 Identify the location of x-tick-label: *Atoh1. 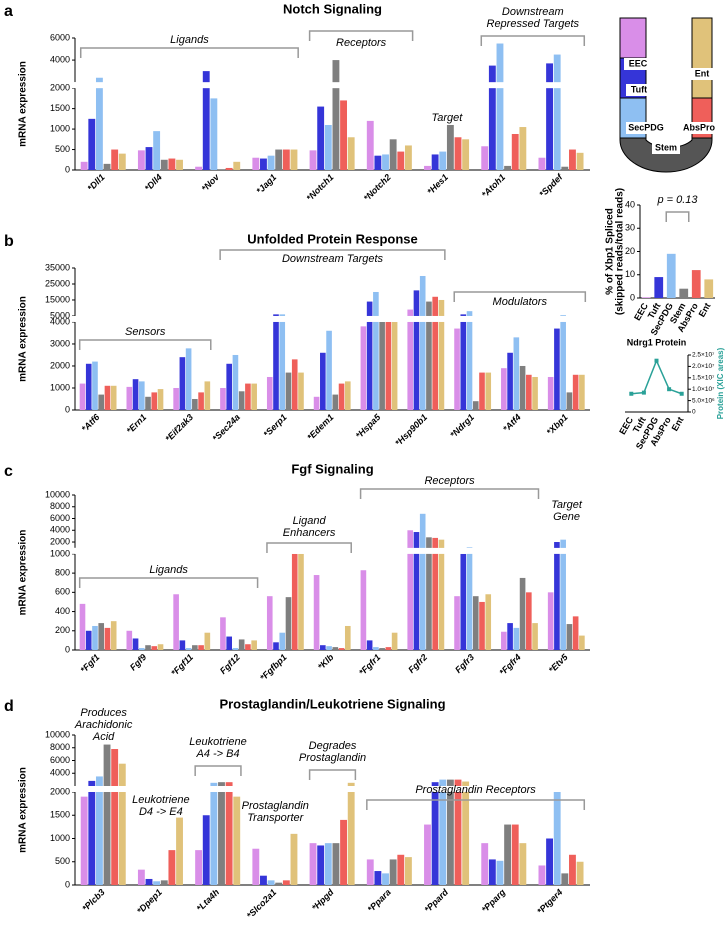
(494, 186).